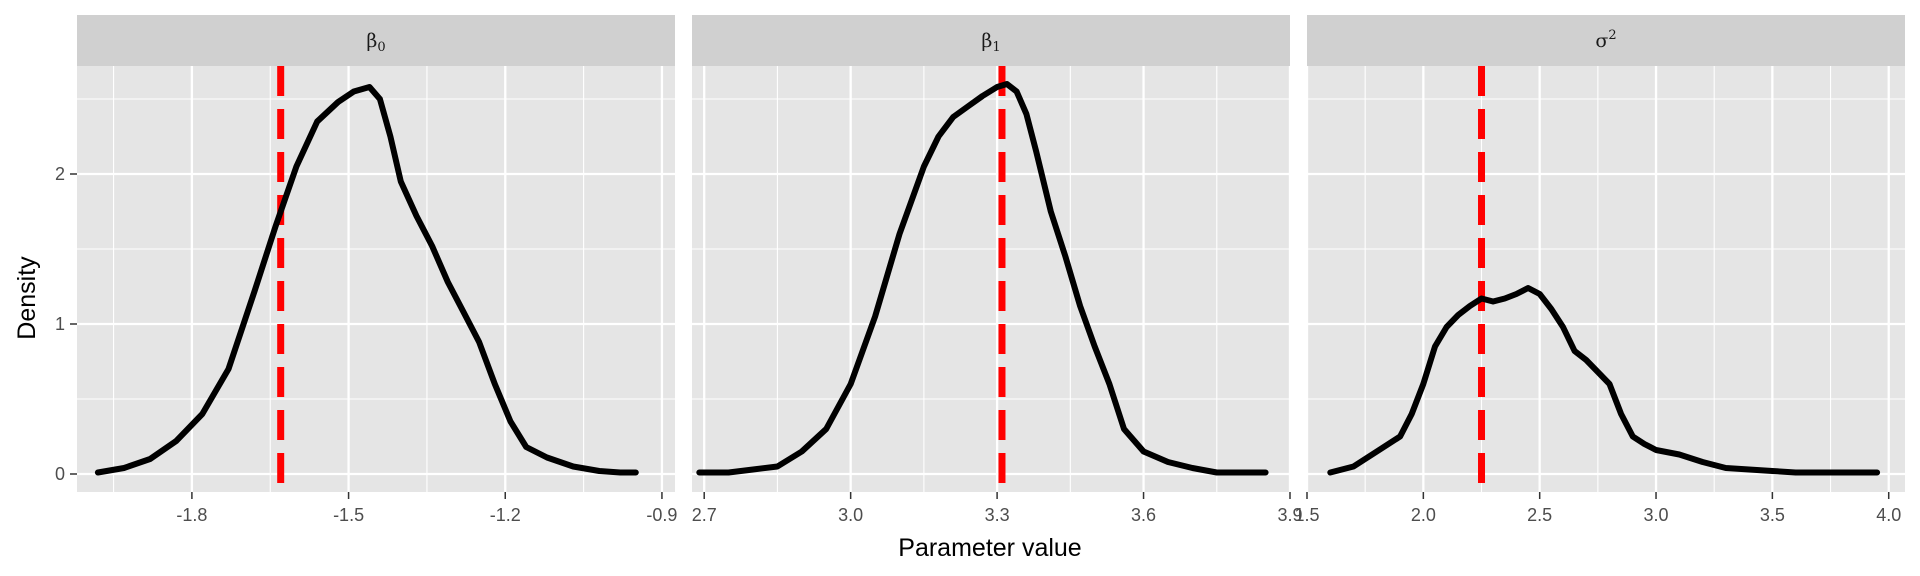 The image size is (1920, 576). Describe the element at coordinates (997, 515) in the screenshot. I see `x-tick-label: 3.3` at that location.